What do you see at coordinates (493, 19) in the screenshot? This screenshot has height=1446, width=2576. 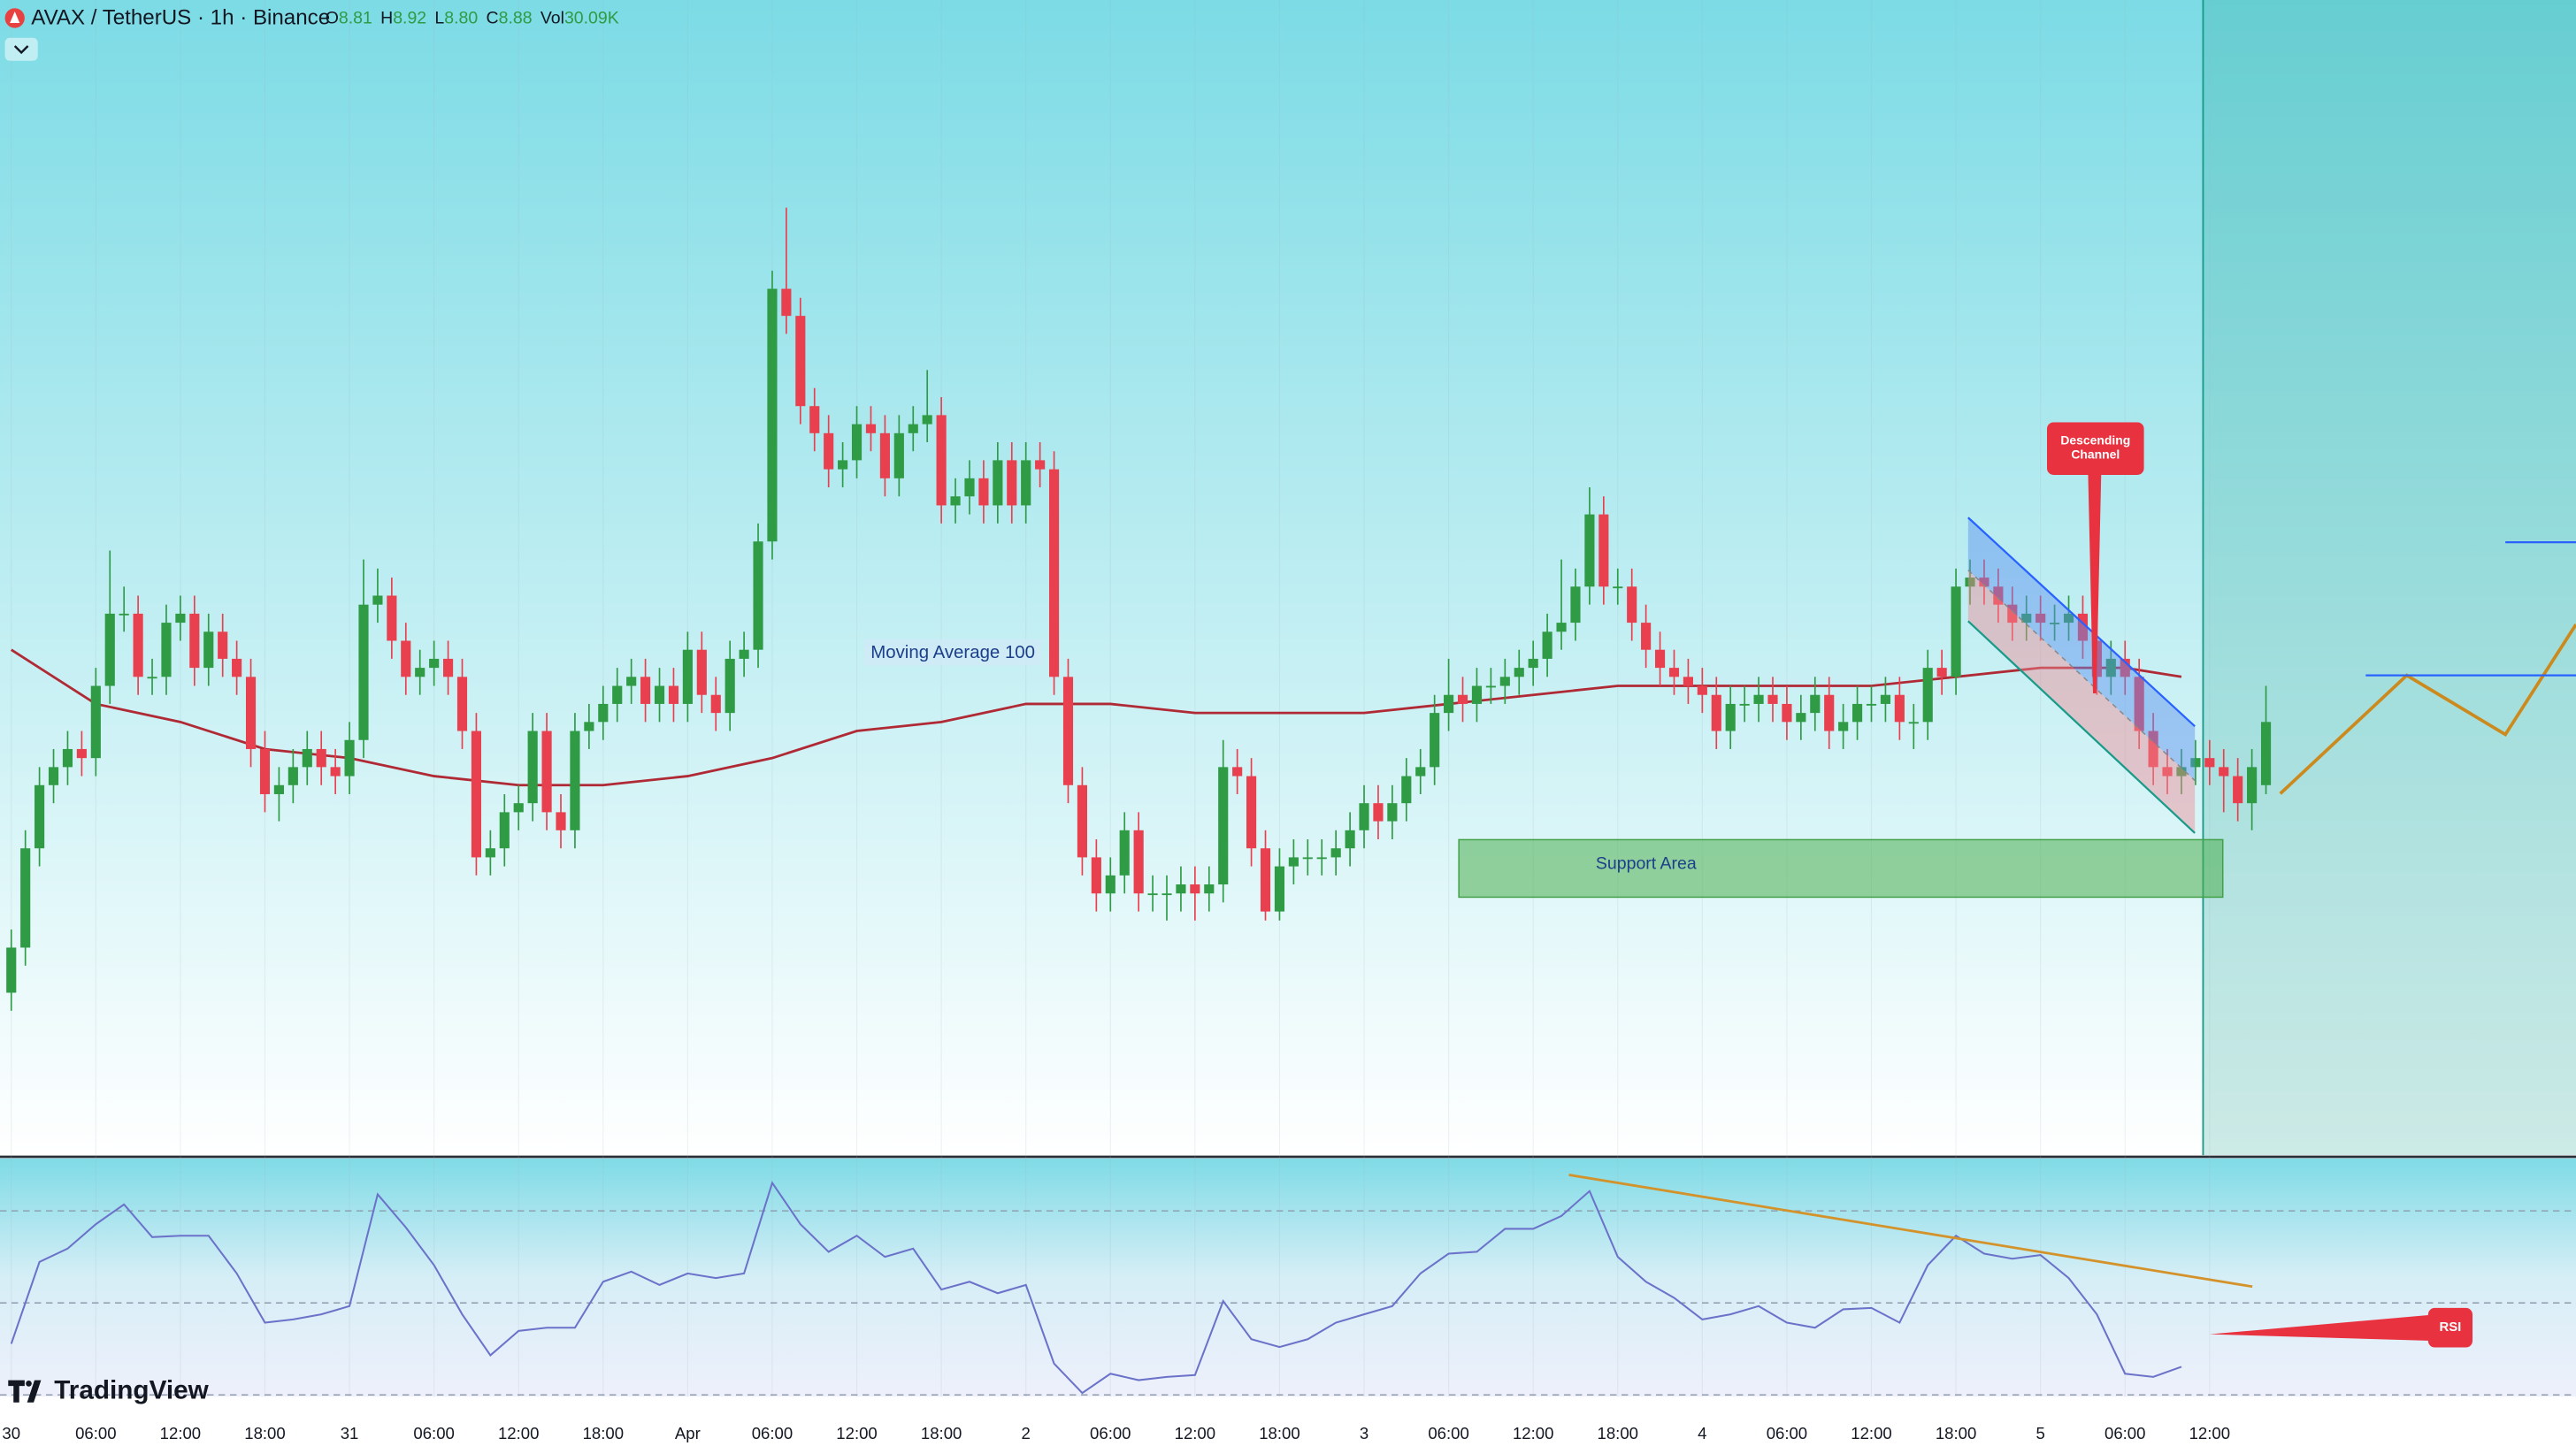 I see `ohlc-key: C` at bounding box center [493, 19].